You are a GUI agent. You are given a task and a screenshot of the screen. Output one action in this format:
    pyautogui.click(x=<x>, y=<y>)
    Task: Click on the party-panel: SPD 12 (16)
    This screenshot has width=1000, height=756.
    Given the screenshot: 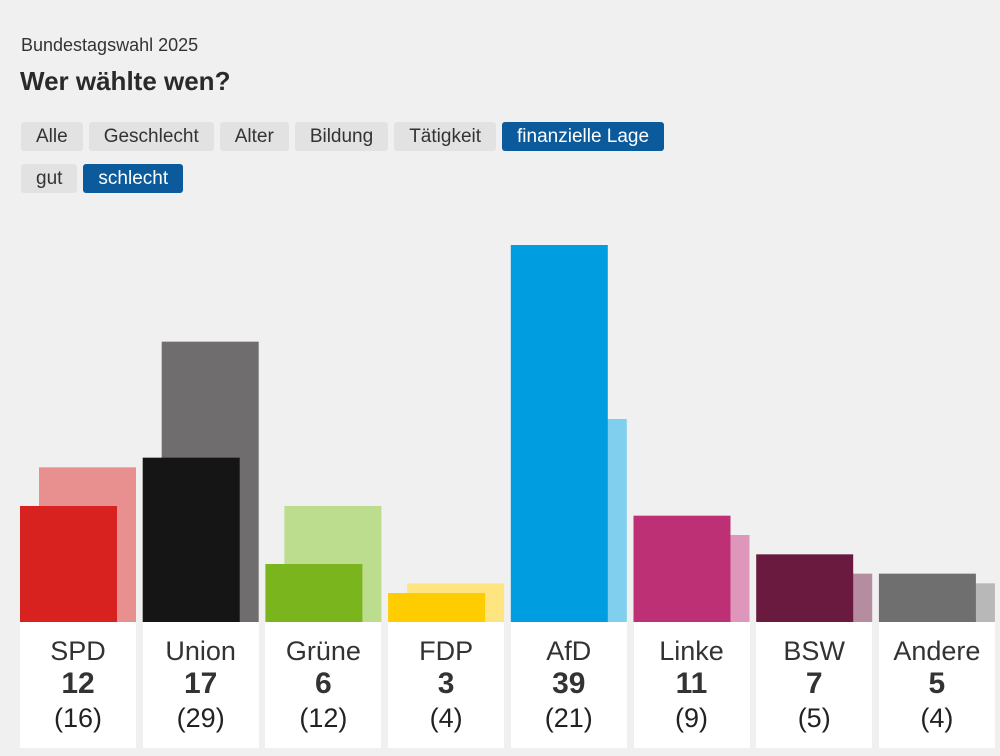 What is the action you would take?
    pyautogui.click(x=78, y=685)
    